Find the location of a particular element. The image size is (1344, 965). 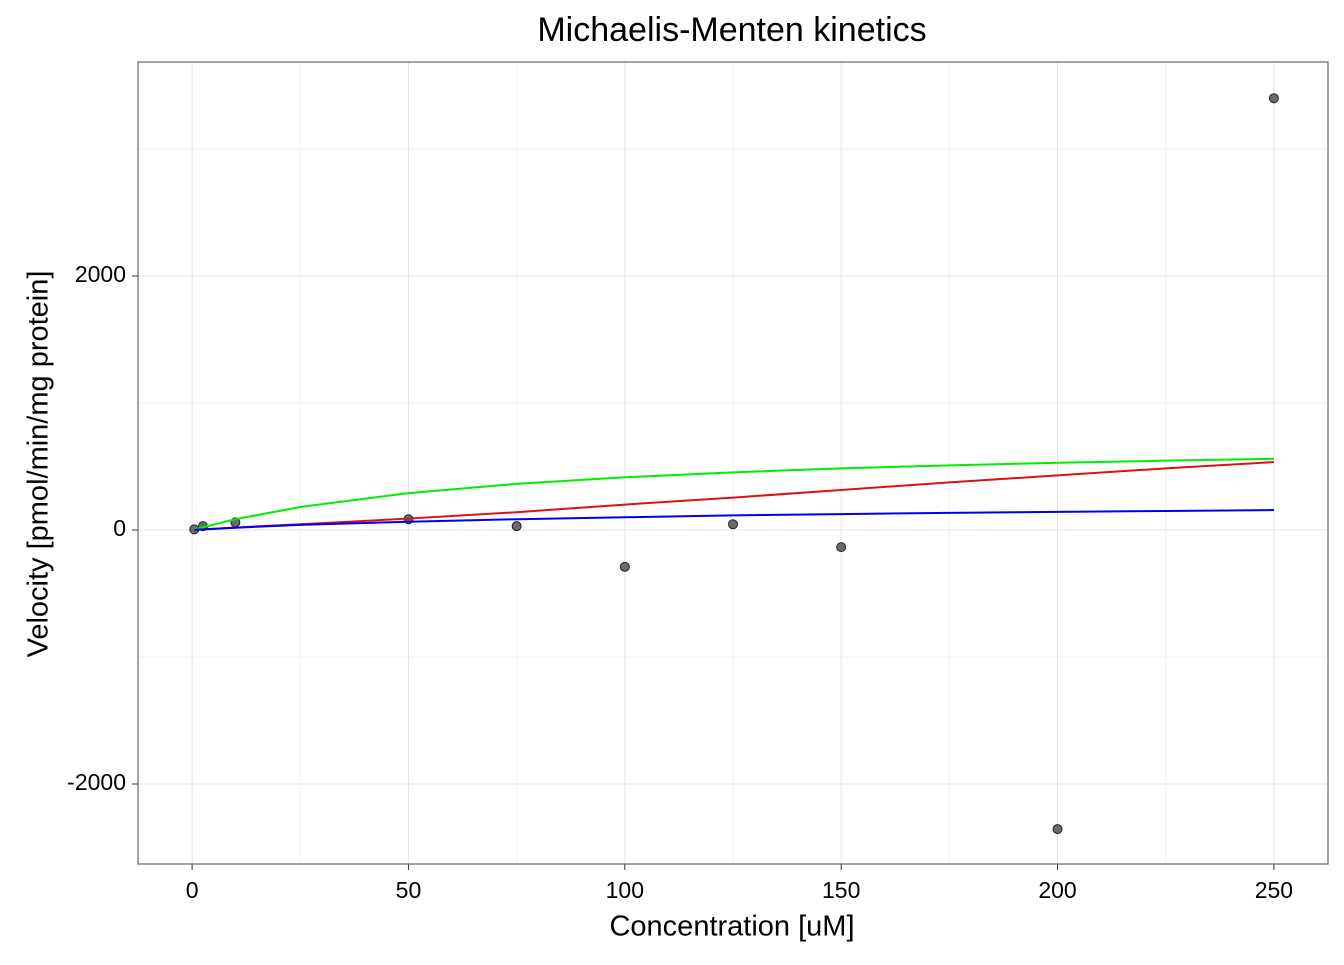

y-tick-label: -2000 is located at coordinates (96, 782).